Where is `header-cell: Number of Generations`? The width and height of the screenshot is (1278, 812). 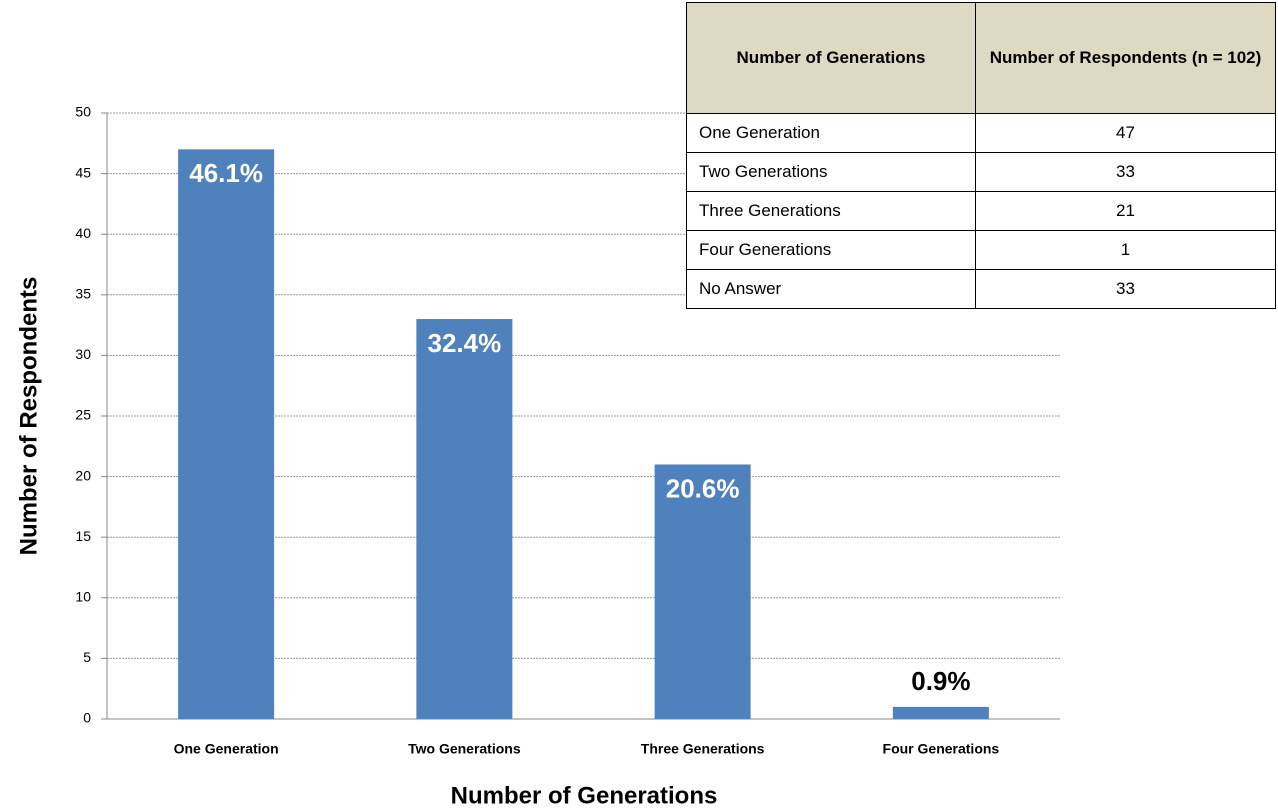 header-cell: Number of Generations is located at coordinates (831, 58).